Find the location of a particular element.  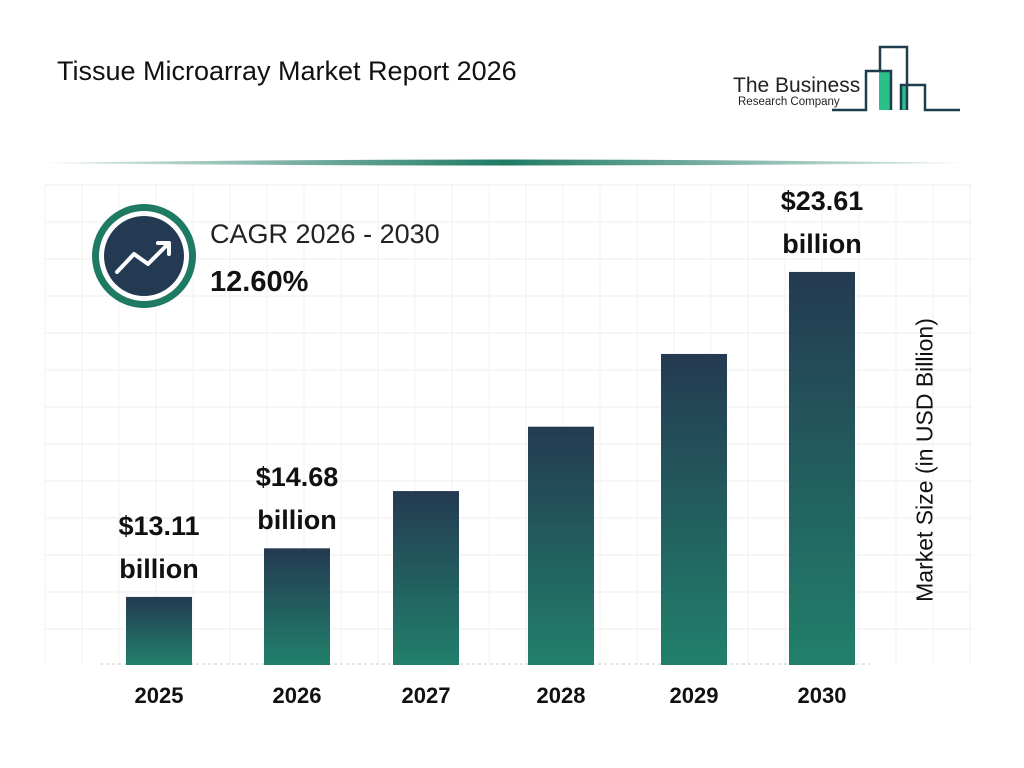

trend-up-arrow-icon is located at coordinates (142, 258).